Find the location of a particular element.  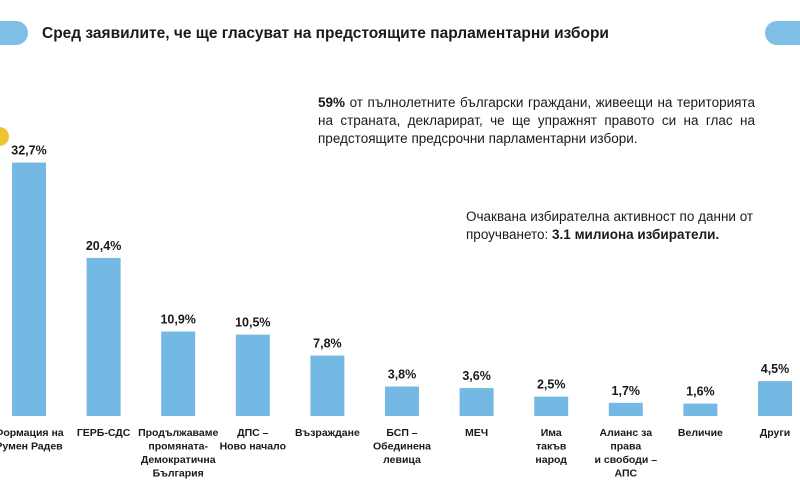

value-label-5: 3,8% is located at coordinates (402, 375).